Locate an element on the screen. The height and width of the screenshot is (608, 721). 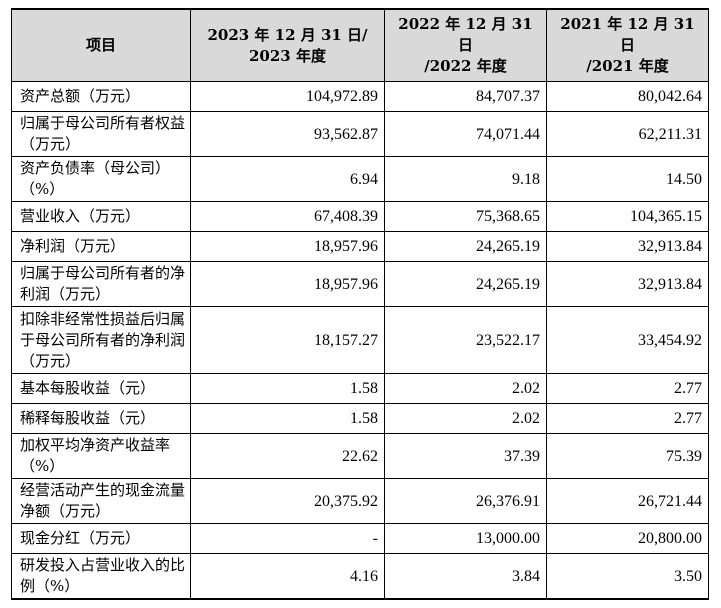
header-2022: 2022 年 12 月 31 日 /2022 年度 is located at coordinates (465, 45).